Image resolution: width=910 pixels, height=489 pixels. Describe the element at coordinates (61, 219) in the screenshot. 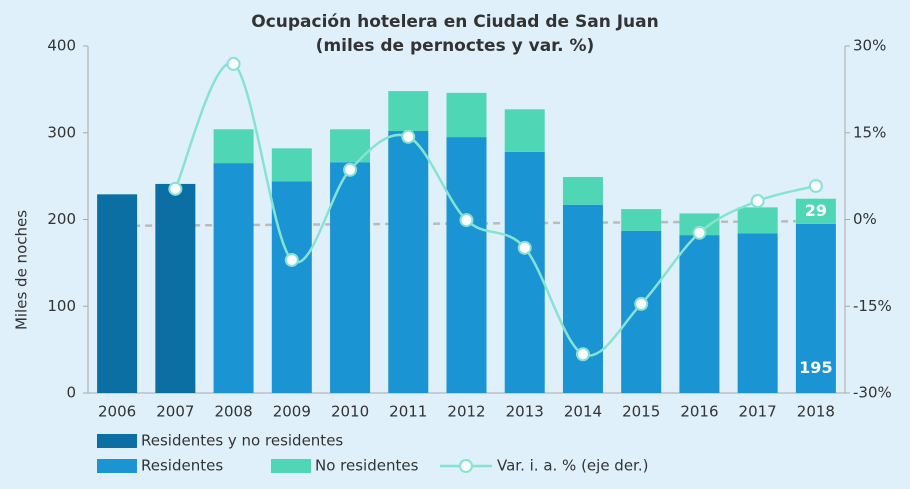

I see `y-tick-label: 200` at that location.